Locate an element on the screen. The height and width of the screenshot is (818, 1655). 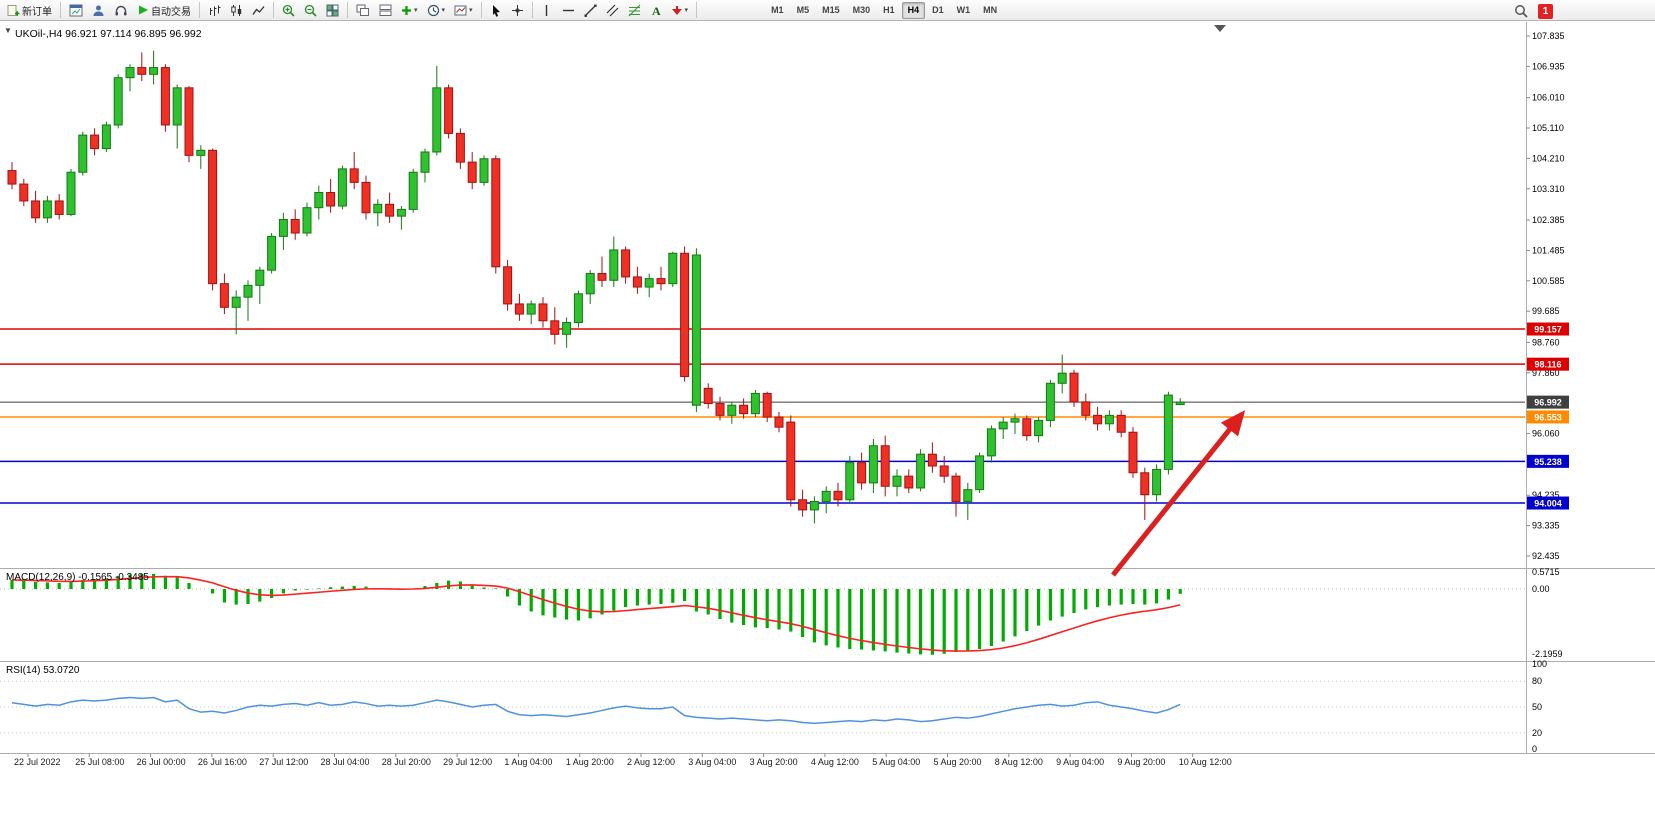
vertical-line-button is located at coordinates (547, 10).